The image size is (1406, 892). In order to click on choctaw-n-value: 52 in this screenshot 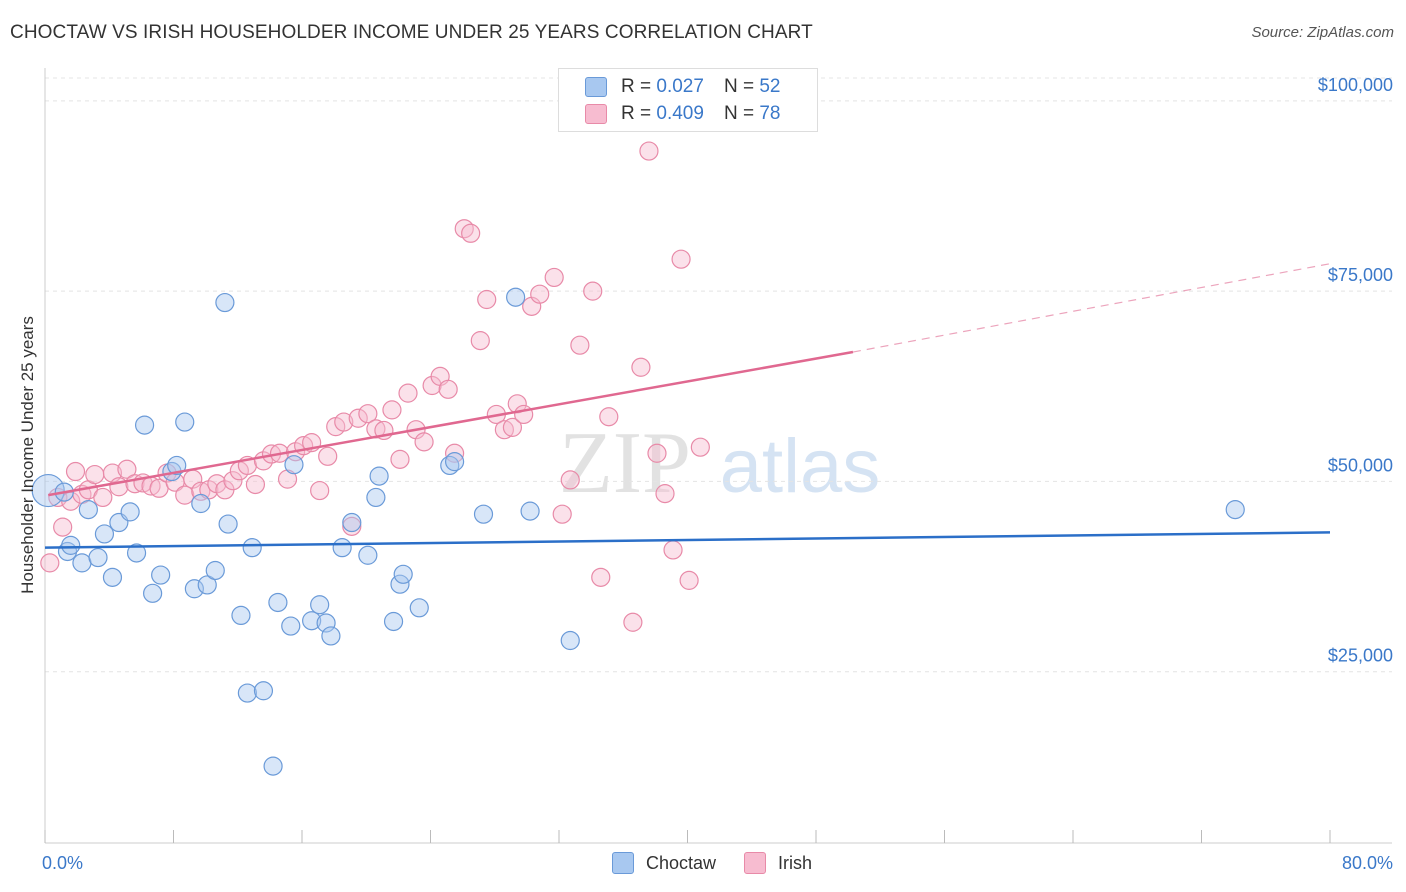, I will do `click(770, 86)`.